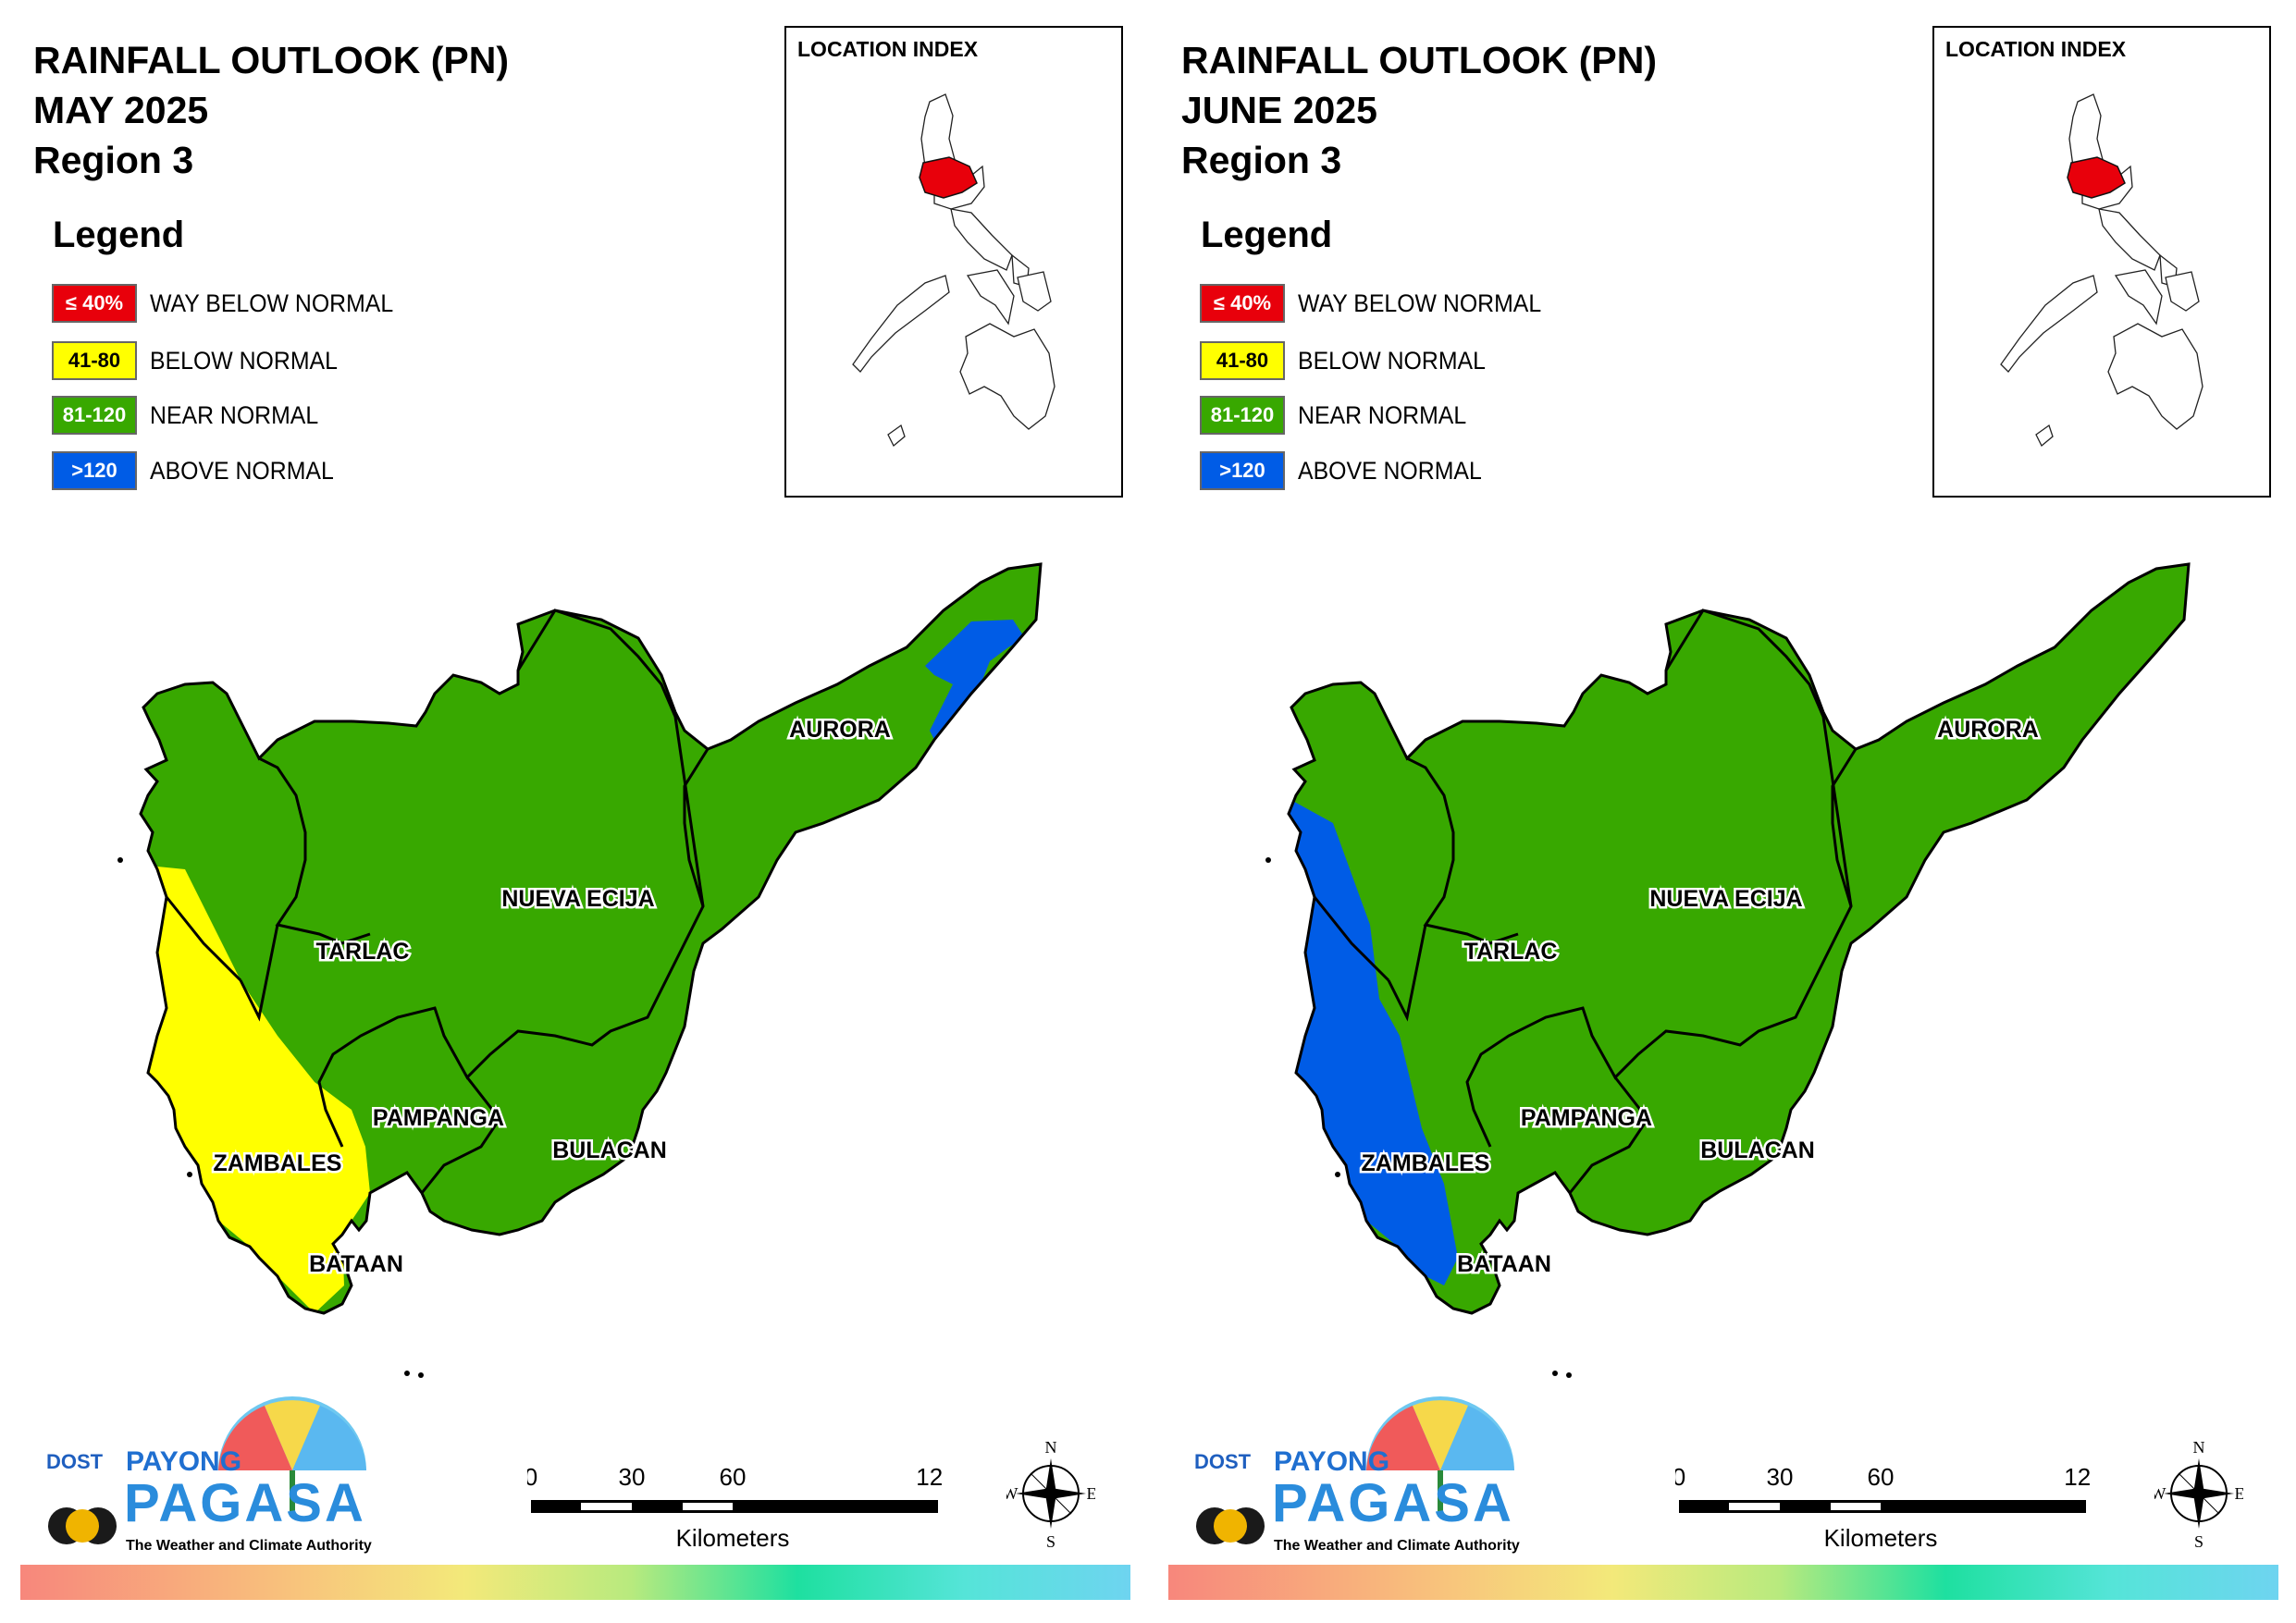 This screenshot has height=1623, width=2296. I want to click on panel-title: RAINFALL OUTLOOK (PN) MAY 2025 Region 3, so click(271, 110).